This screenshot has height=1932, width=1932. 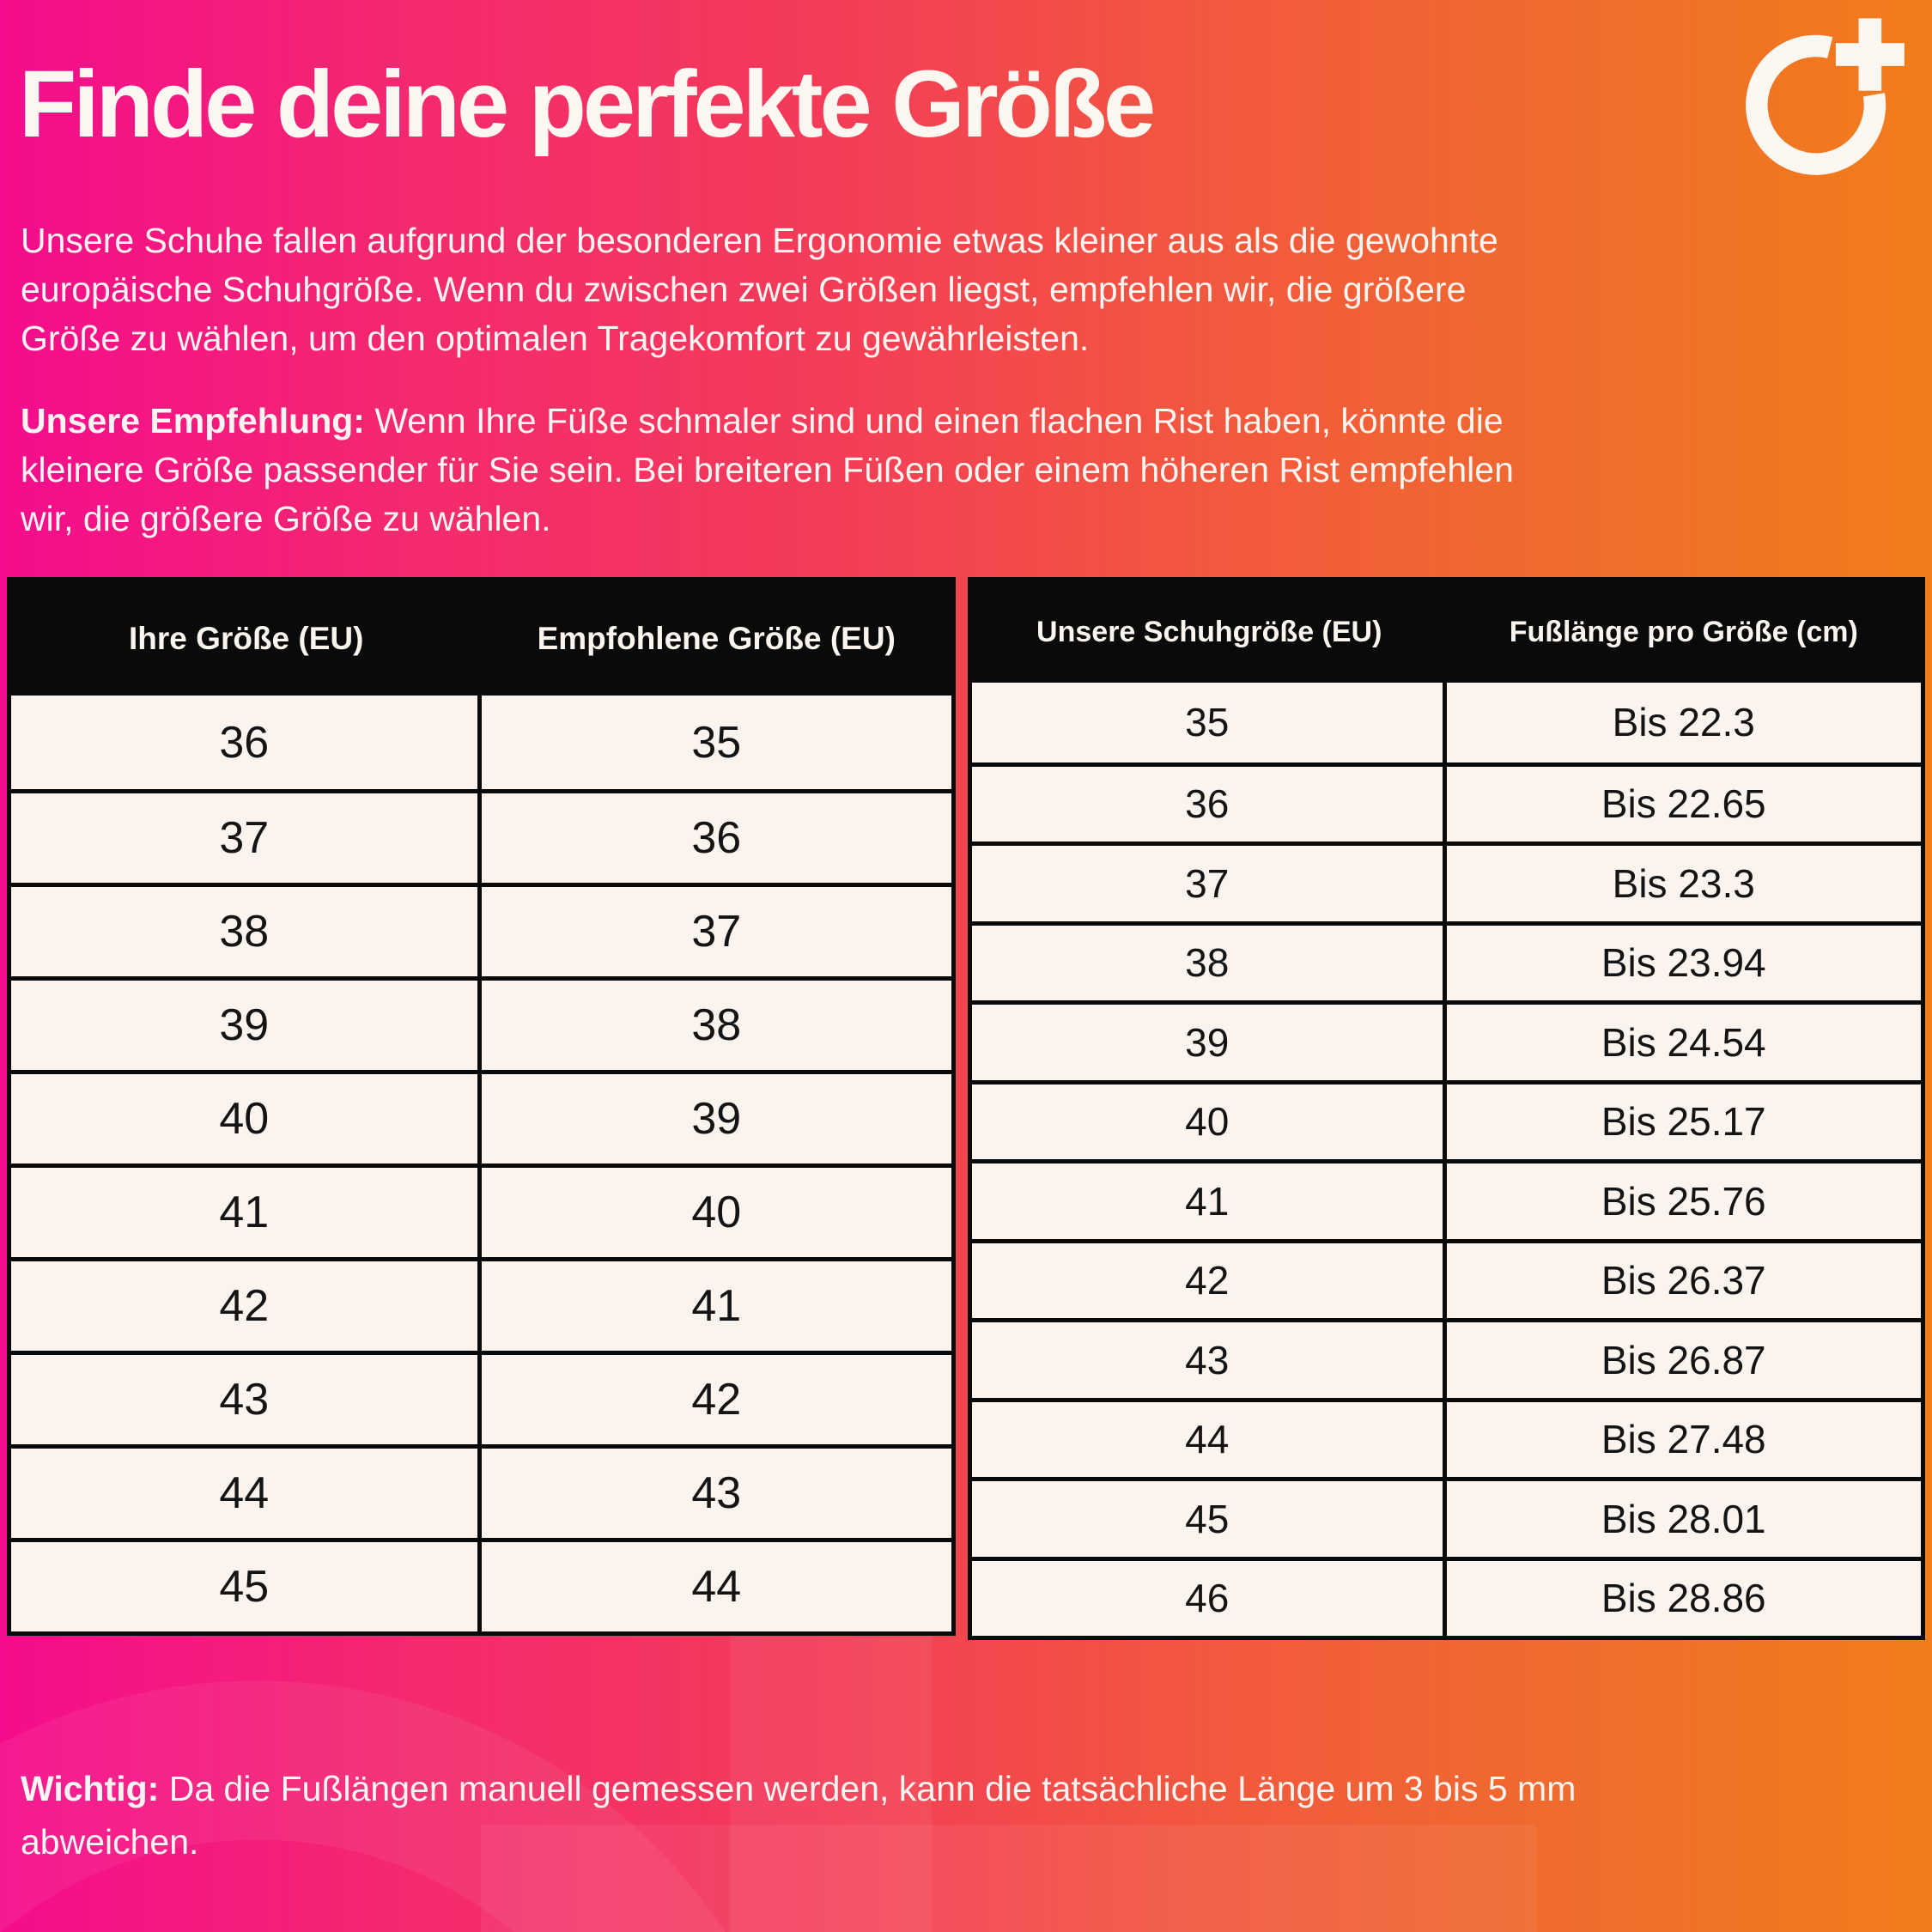 I want to click on table-cell: Bis 22.3, so click(x=1683, y=722).